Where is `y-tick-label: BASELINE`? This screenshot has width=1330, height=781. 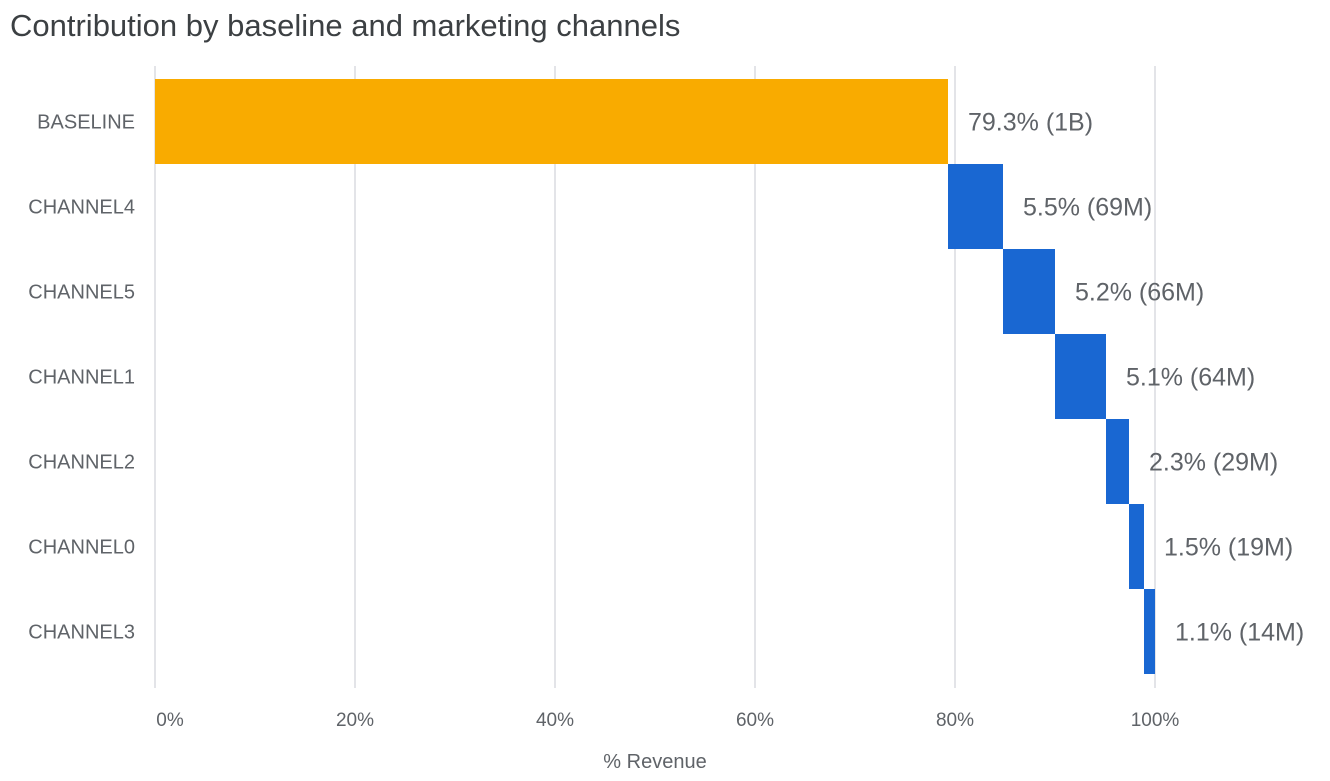 y-tick-label: BASELINE is located at coordinates (86, 123).